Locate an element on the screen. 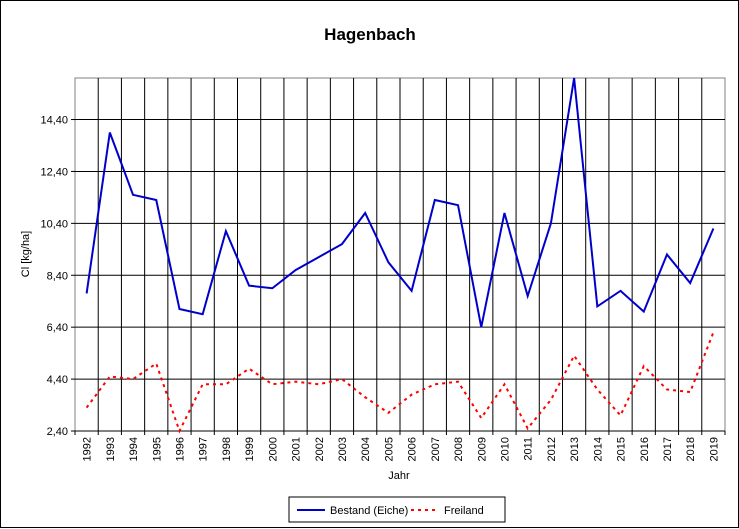 The image size is (739, 529). x-tick-label: 2001 is located at coordinates (297, 449).